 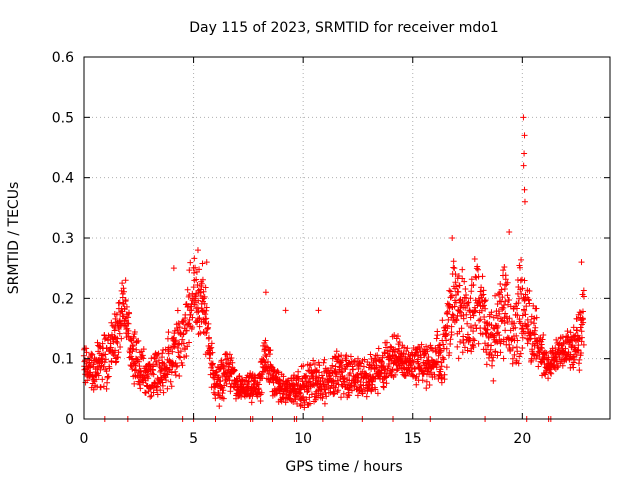 I want to click on y-tick-label: 0, so click(x=69, y=420).